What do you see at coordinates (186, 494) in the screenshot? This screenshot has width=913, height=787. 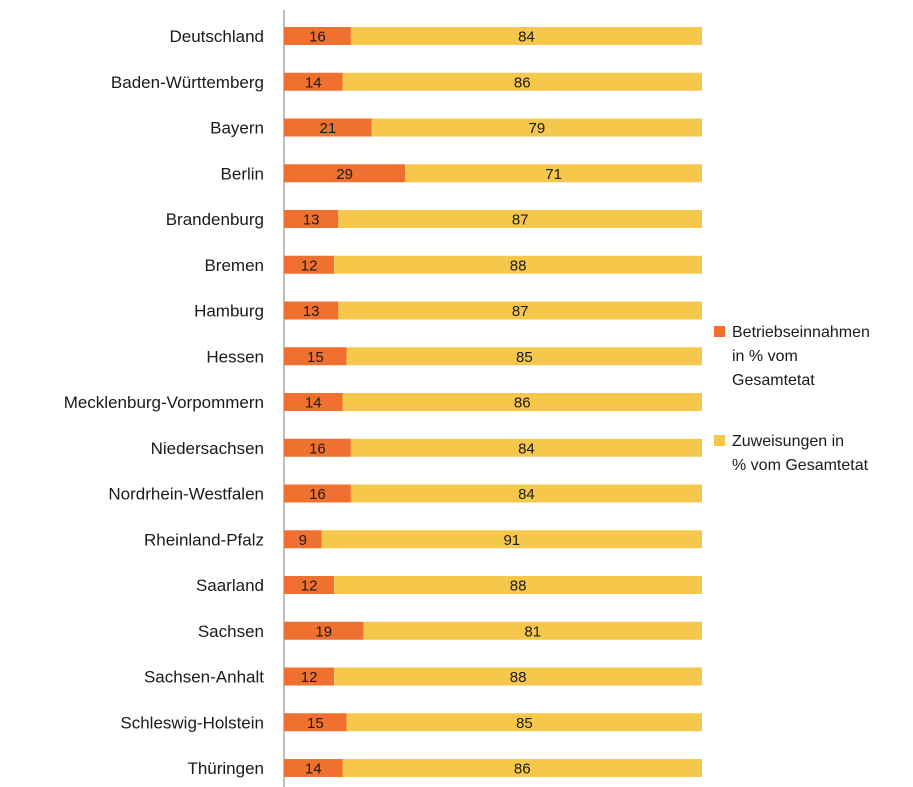 I see `category-label: Nordrhein-Westfalen` at bounding box center [186, 494].